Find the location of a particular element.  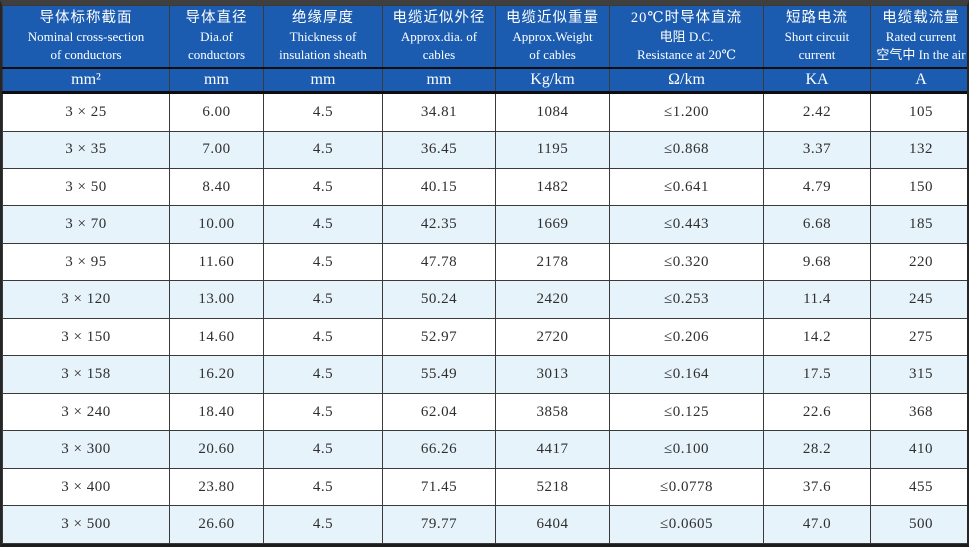

unit-cell: Kg/km is located at coordinates (552, 80).